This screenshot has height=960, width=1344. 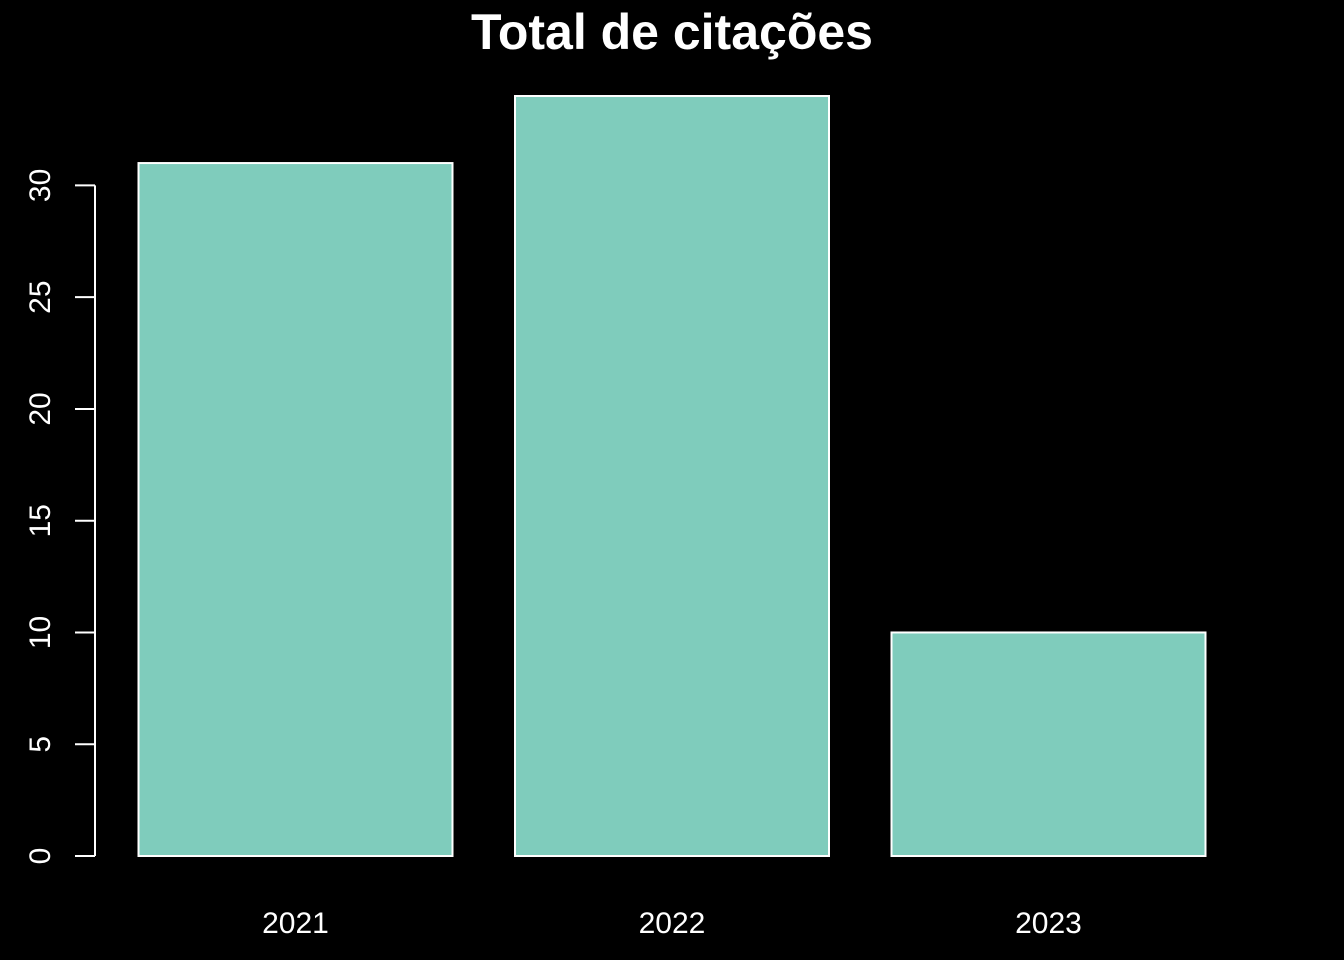 I want to click on x-tick-label-2023: 2023, so click(x=1048, y=923).